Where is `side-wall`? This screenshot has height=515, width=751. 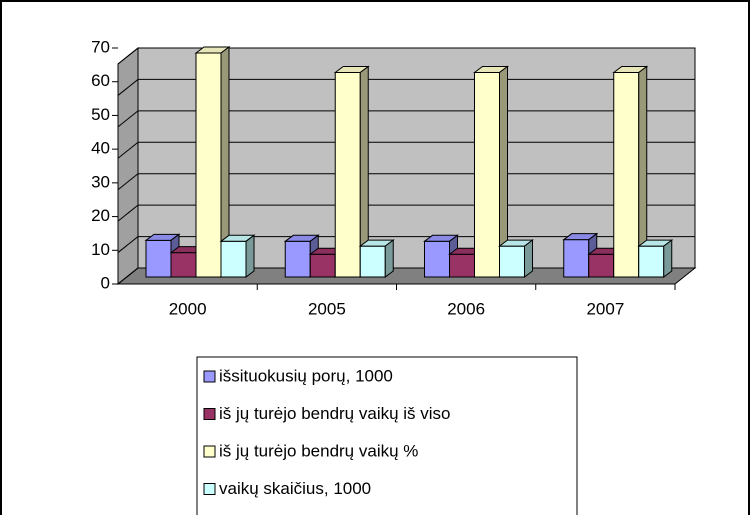
side-wall is located at coordinates (128, 166).